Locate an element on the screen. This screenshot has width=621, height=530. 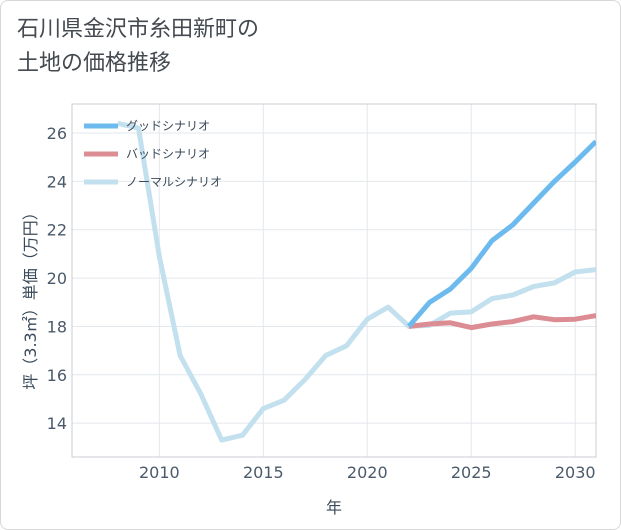
x-tick-label-2030: 2030 is located at coordinates (575, 472).